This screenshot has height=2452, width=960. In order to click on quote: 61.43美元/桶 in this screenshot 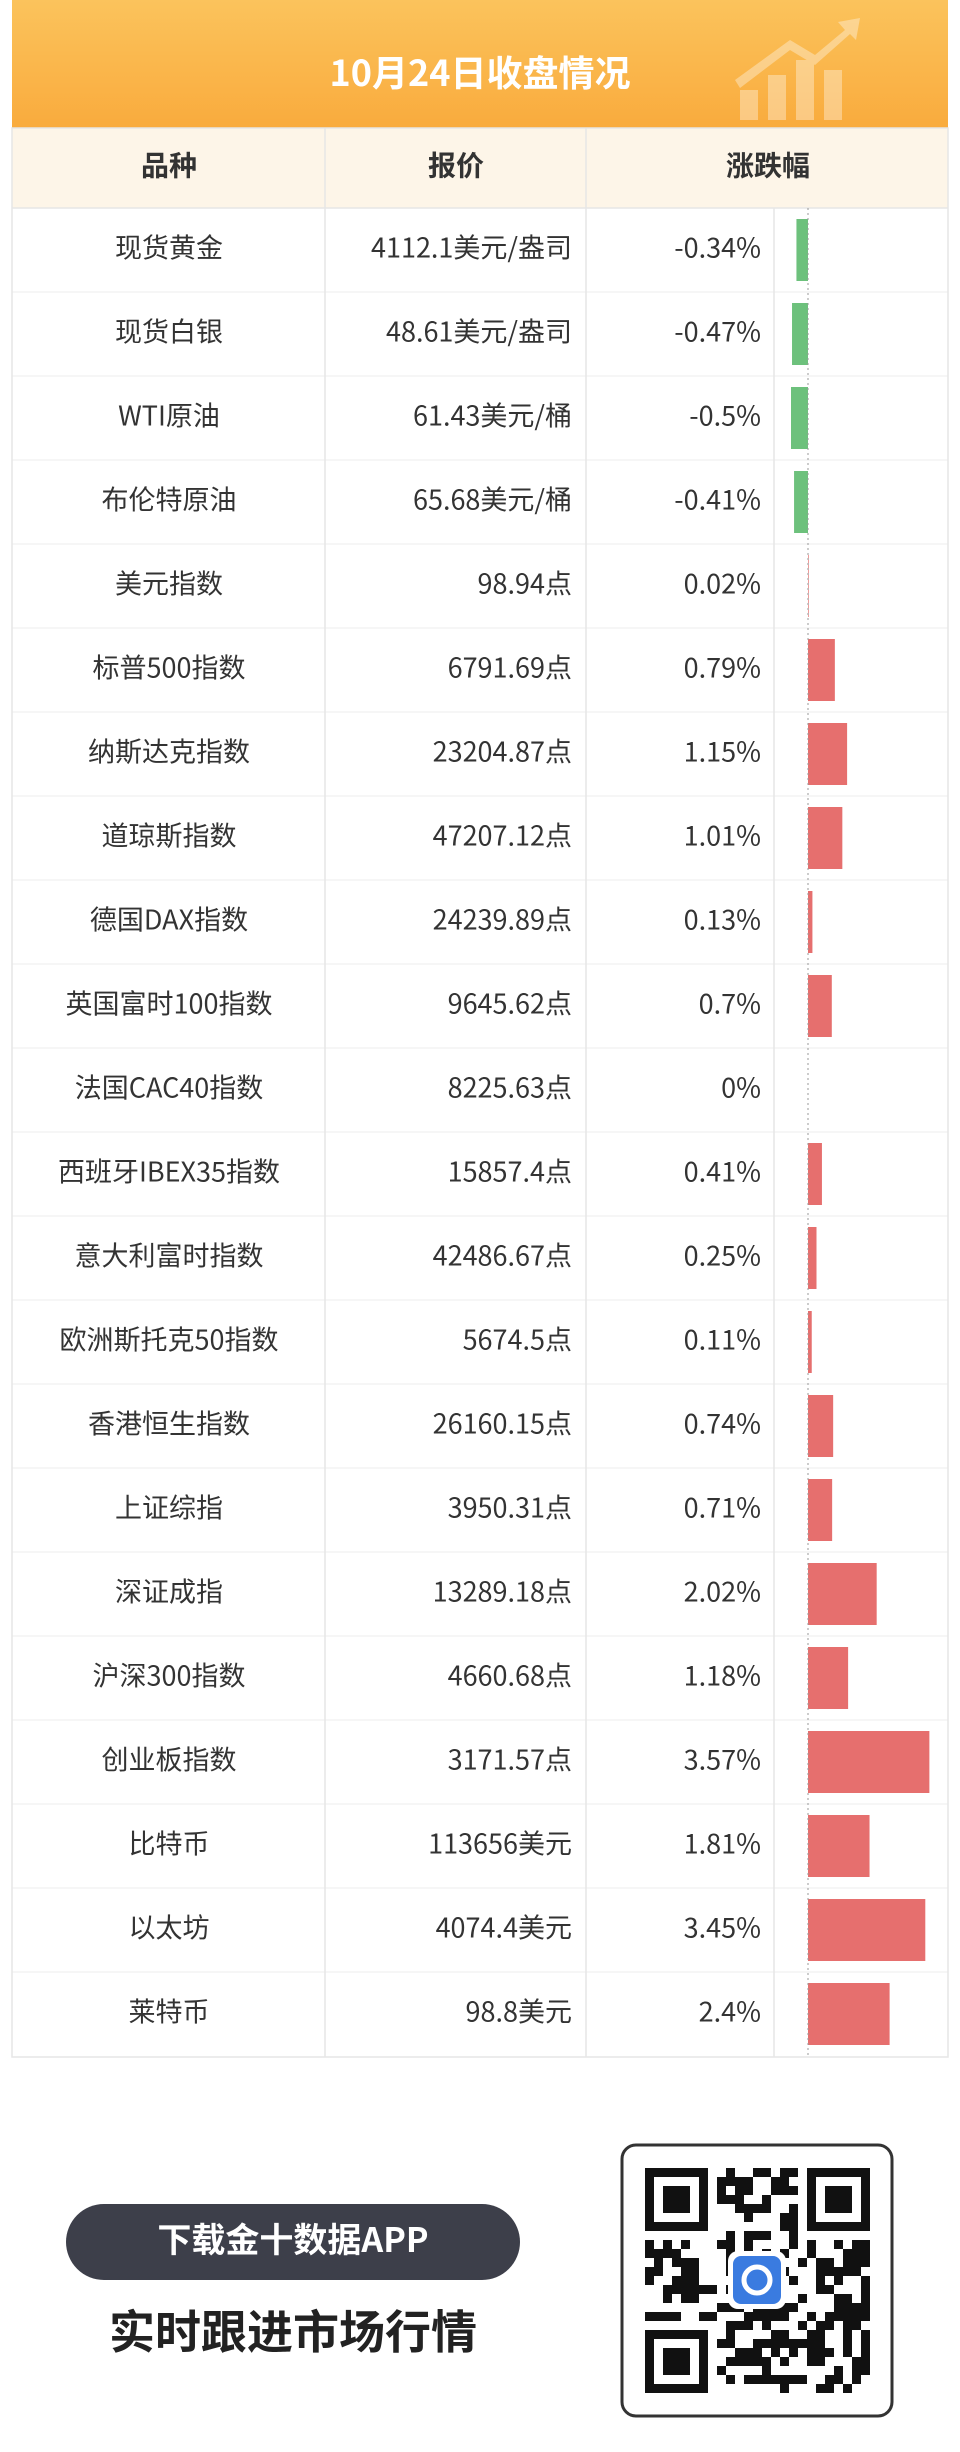, I will do `click(492, 413)`.